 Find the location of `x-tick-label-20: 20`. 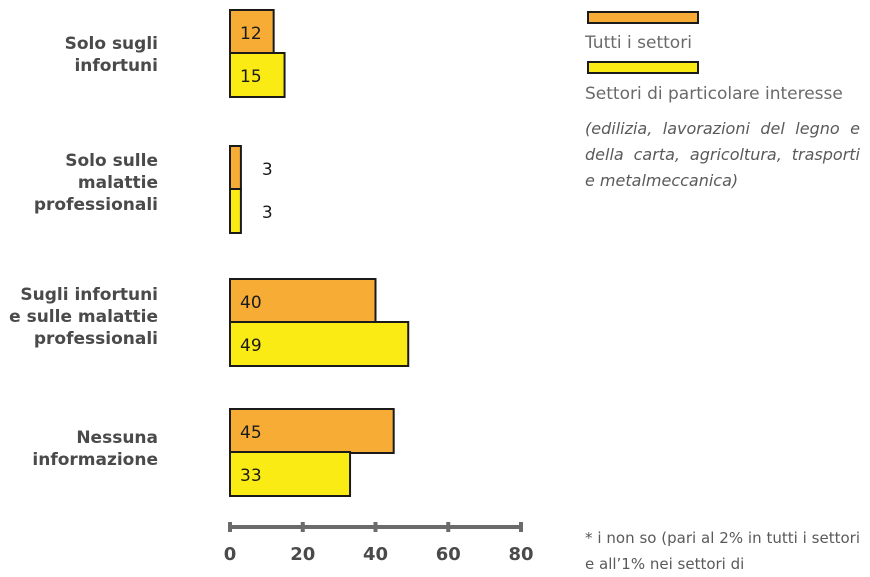

x-tick-label-20: 20 is located at coordinates (302, 554).